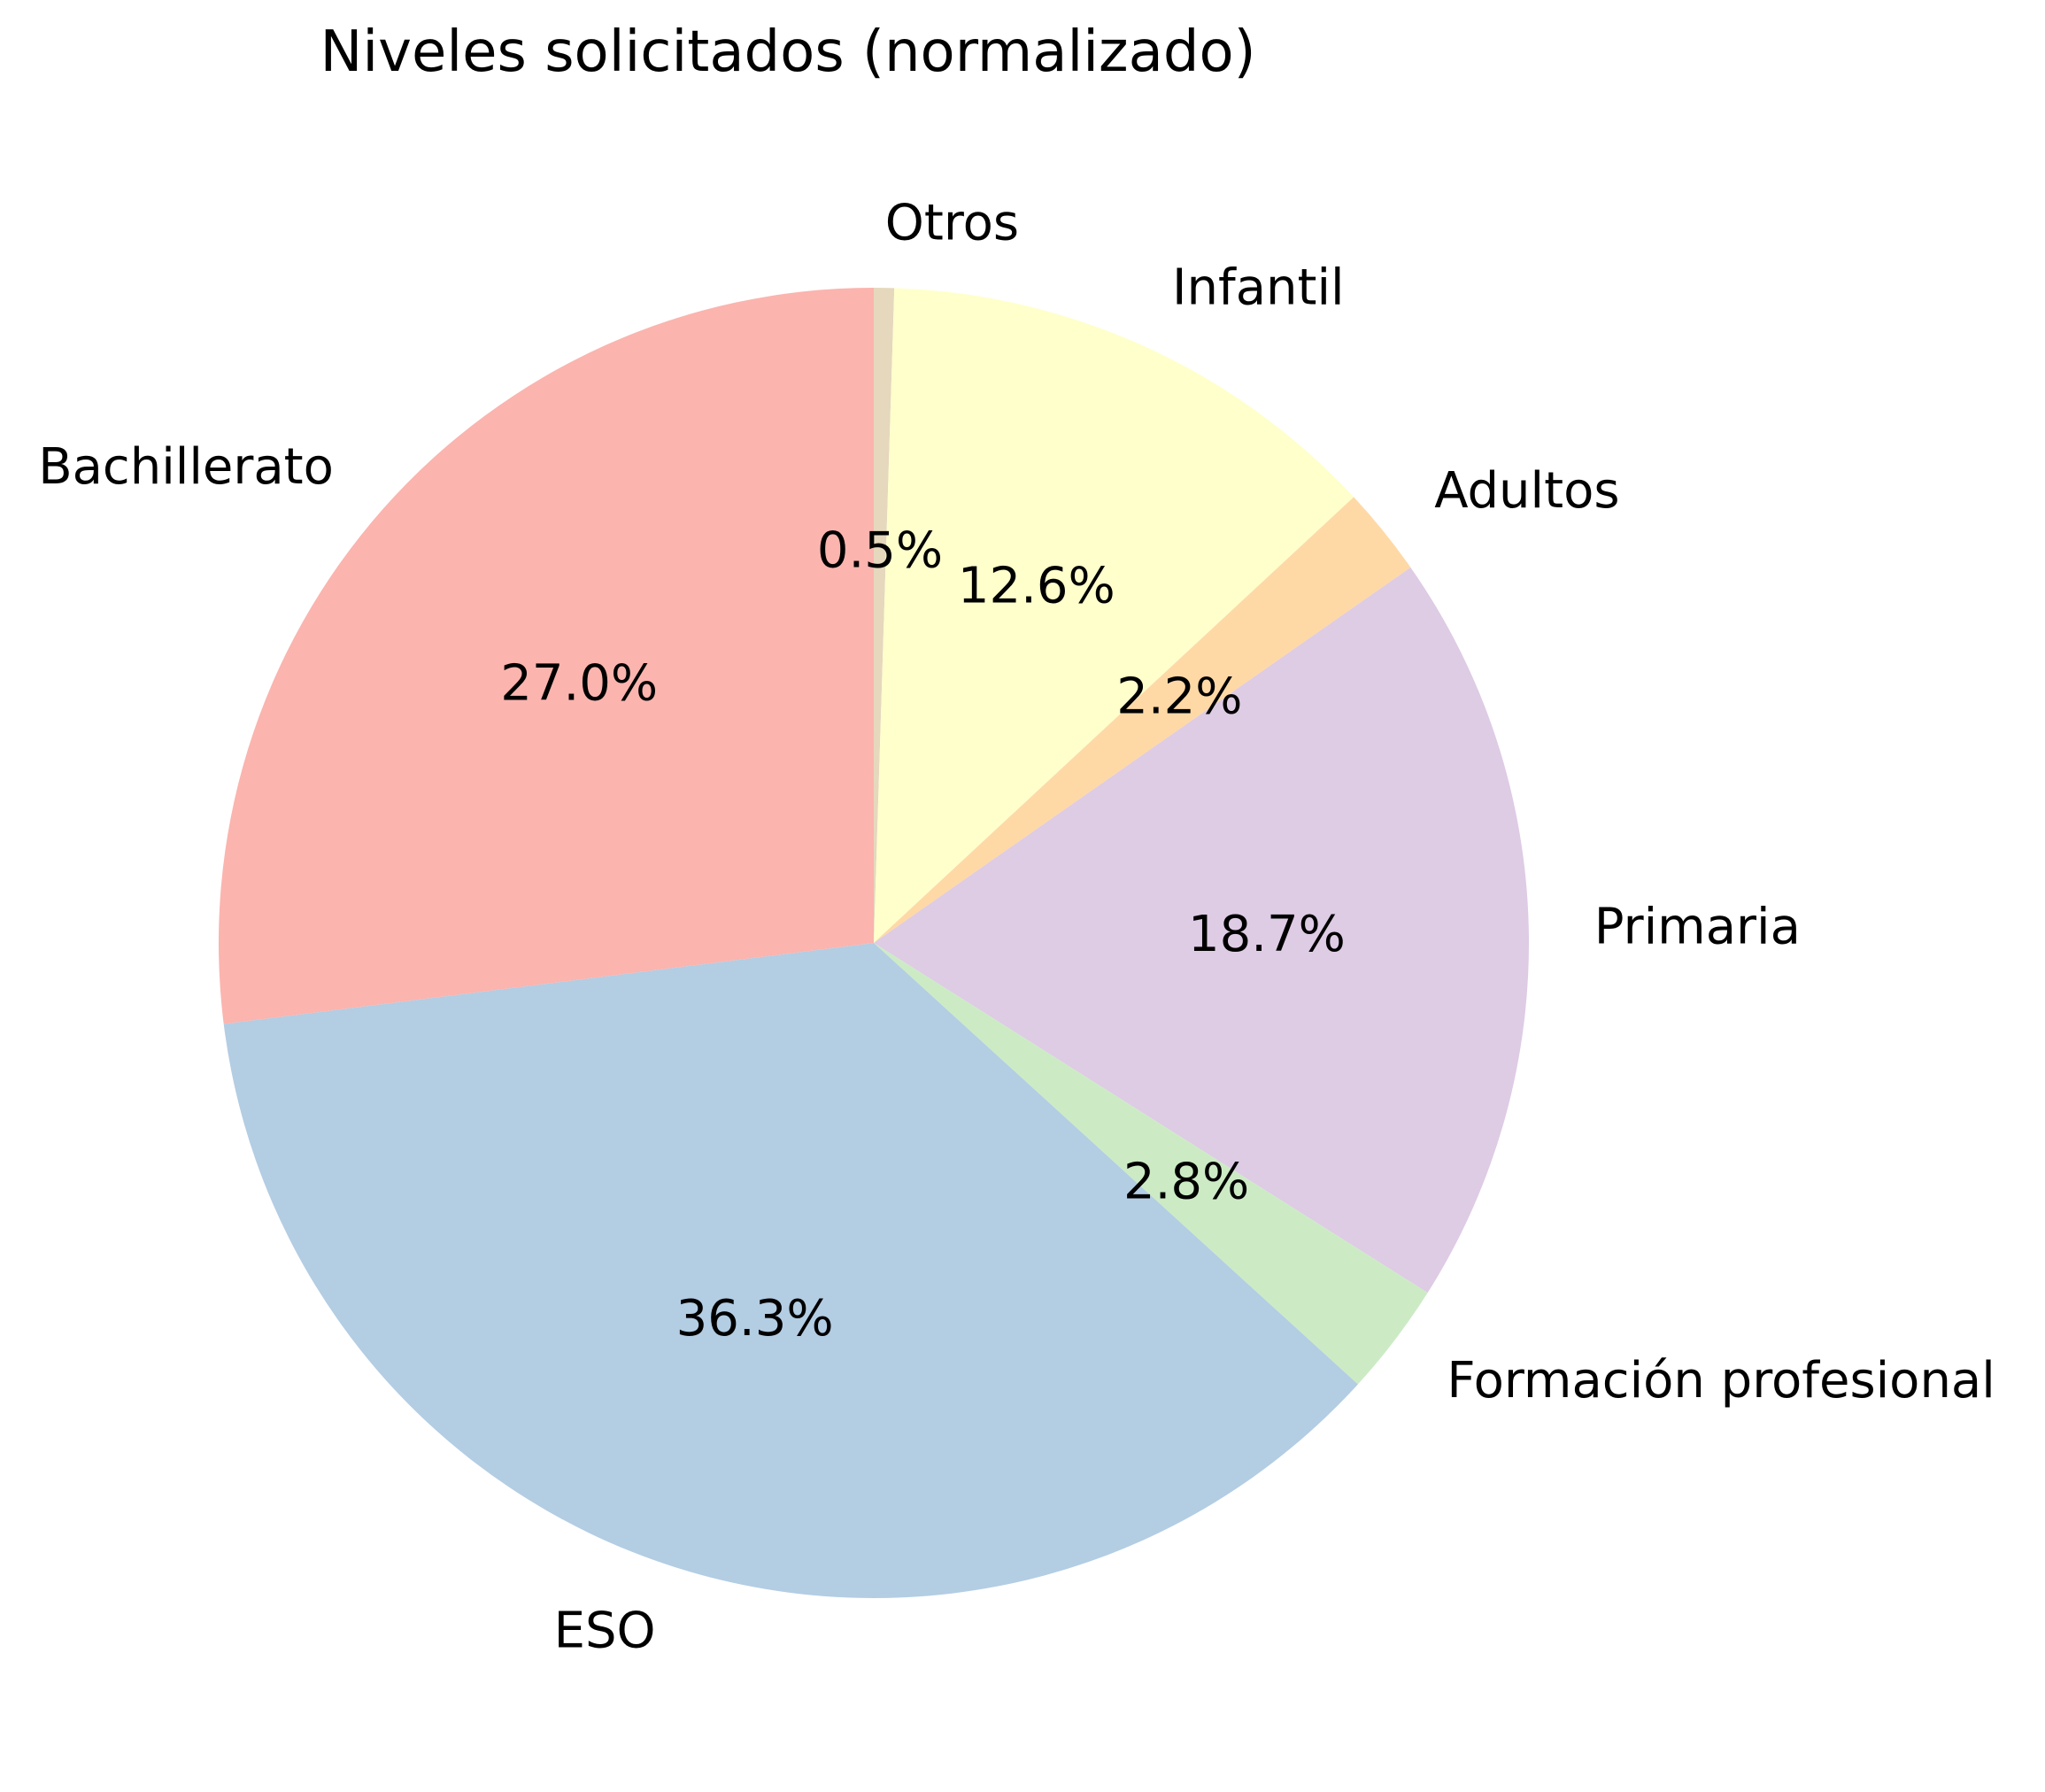 The image size is (2045, 1792). What do you see at coordinates (1036, 585) in the screenshot?
I see `pct-label-infantil: 12.6%` at bounding box center [1036, 585].